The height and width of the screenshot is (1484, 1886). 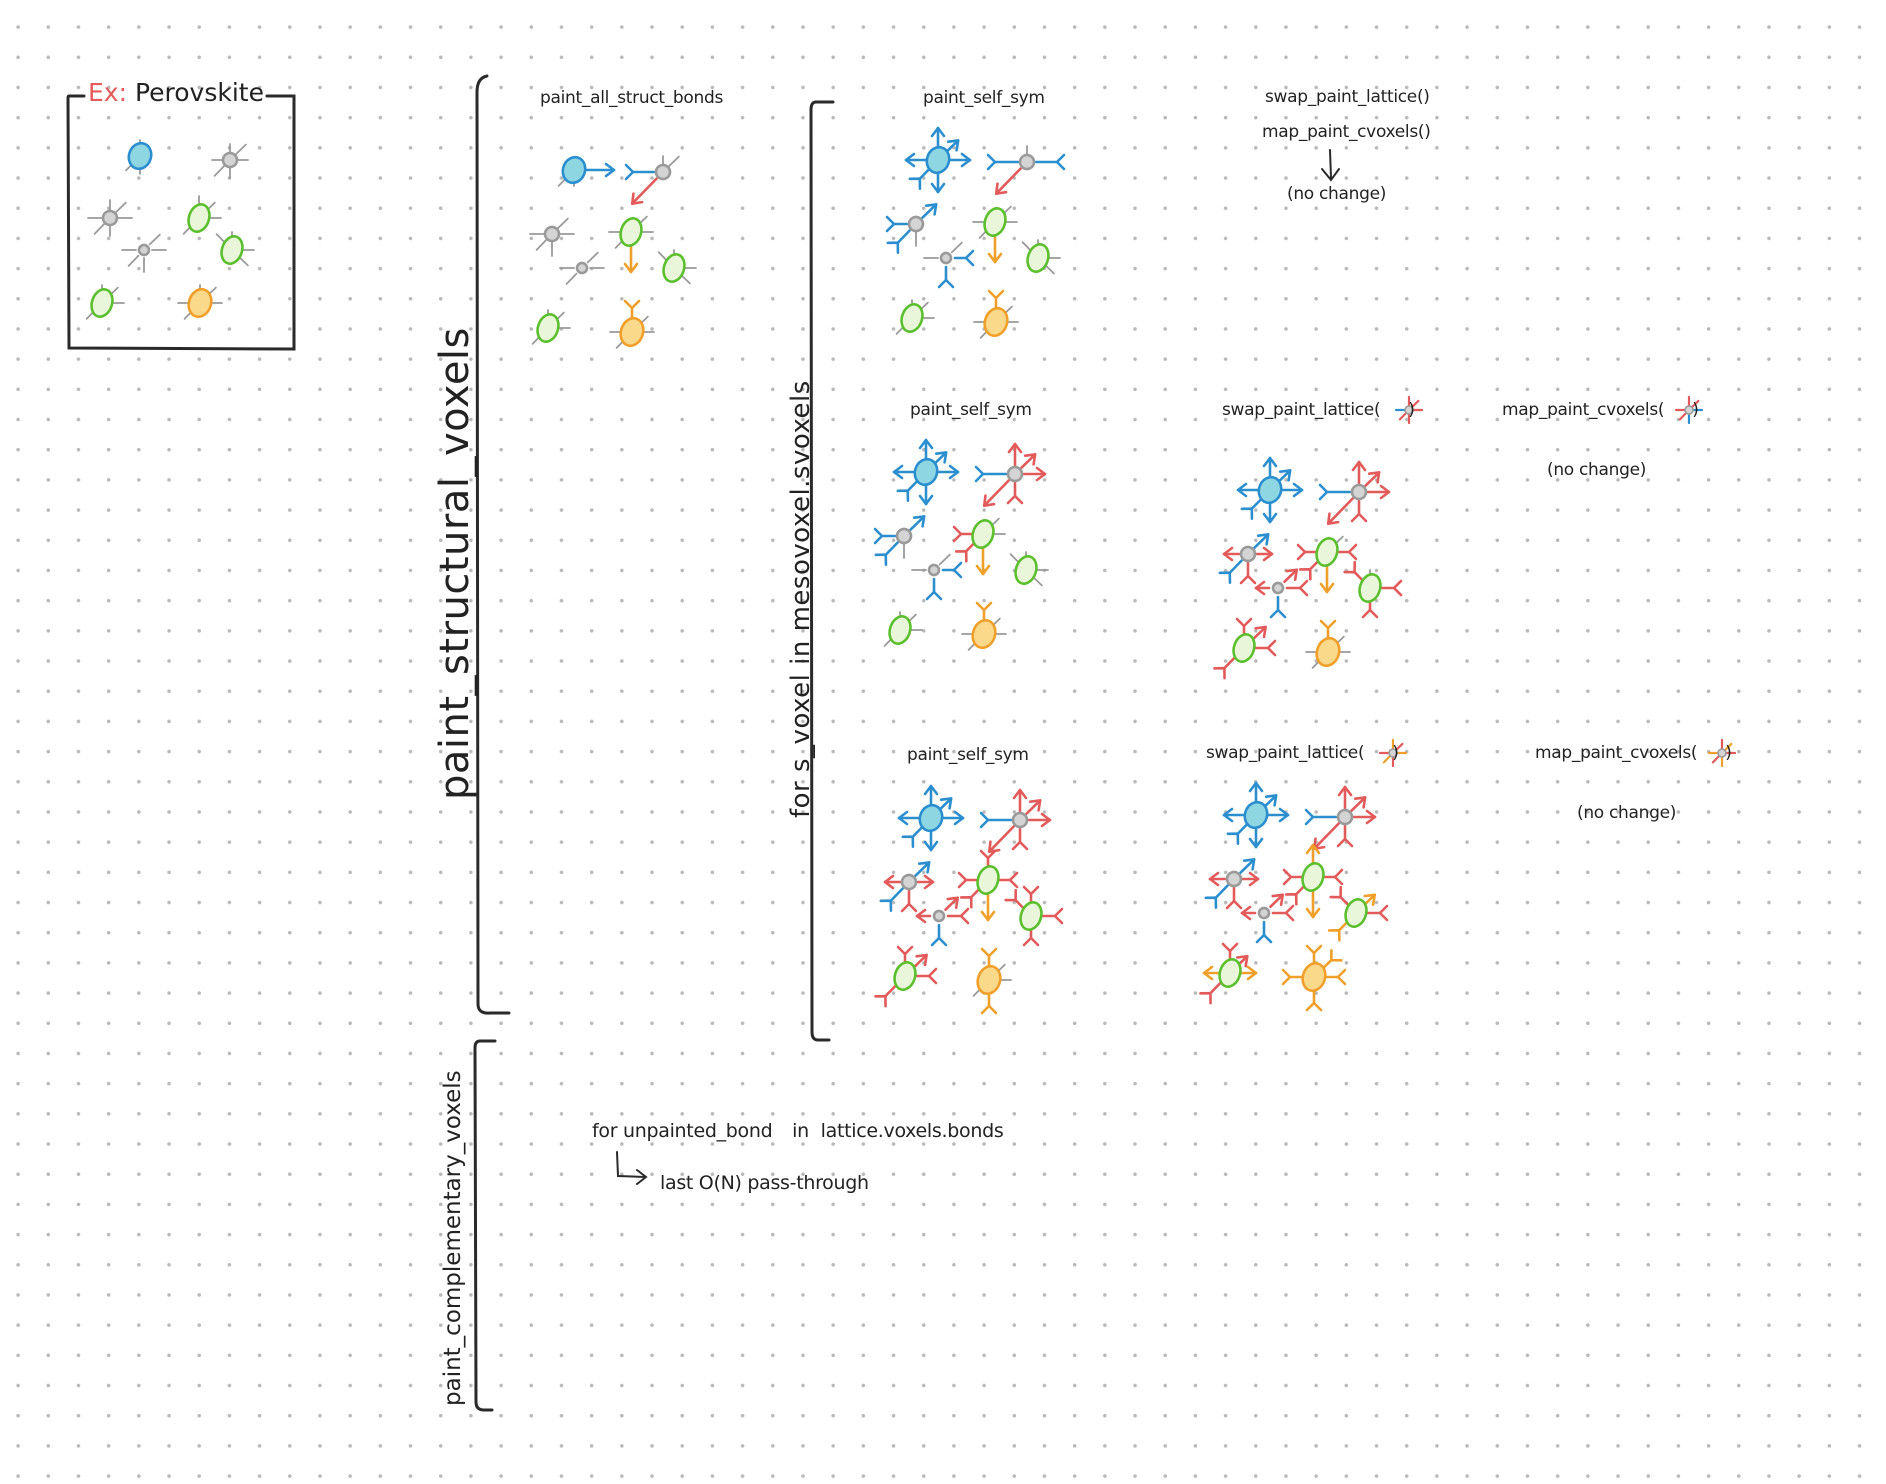 What do you see at coordinates (632, 1168) in the screenshot?
I see `hook-arrow` at bounding box center [632, 1168].